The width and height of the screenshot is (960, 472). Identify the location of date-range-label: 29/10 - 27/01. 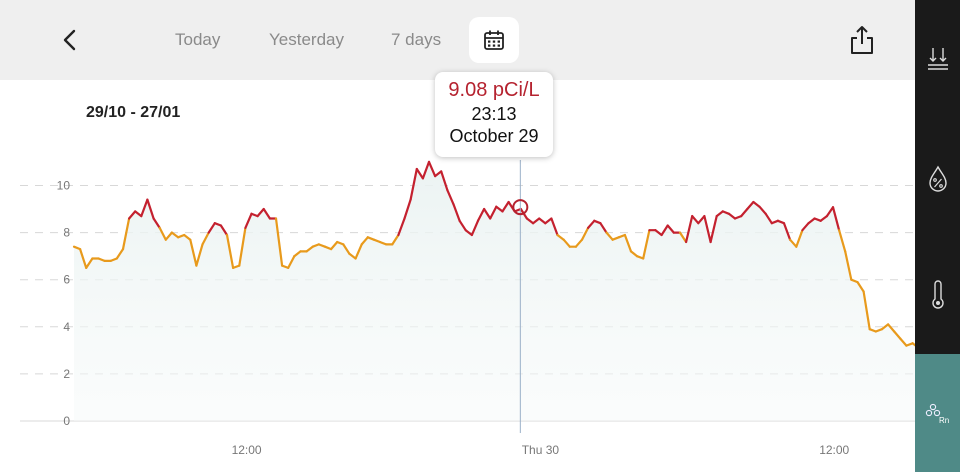
(133, 112).